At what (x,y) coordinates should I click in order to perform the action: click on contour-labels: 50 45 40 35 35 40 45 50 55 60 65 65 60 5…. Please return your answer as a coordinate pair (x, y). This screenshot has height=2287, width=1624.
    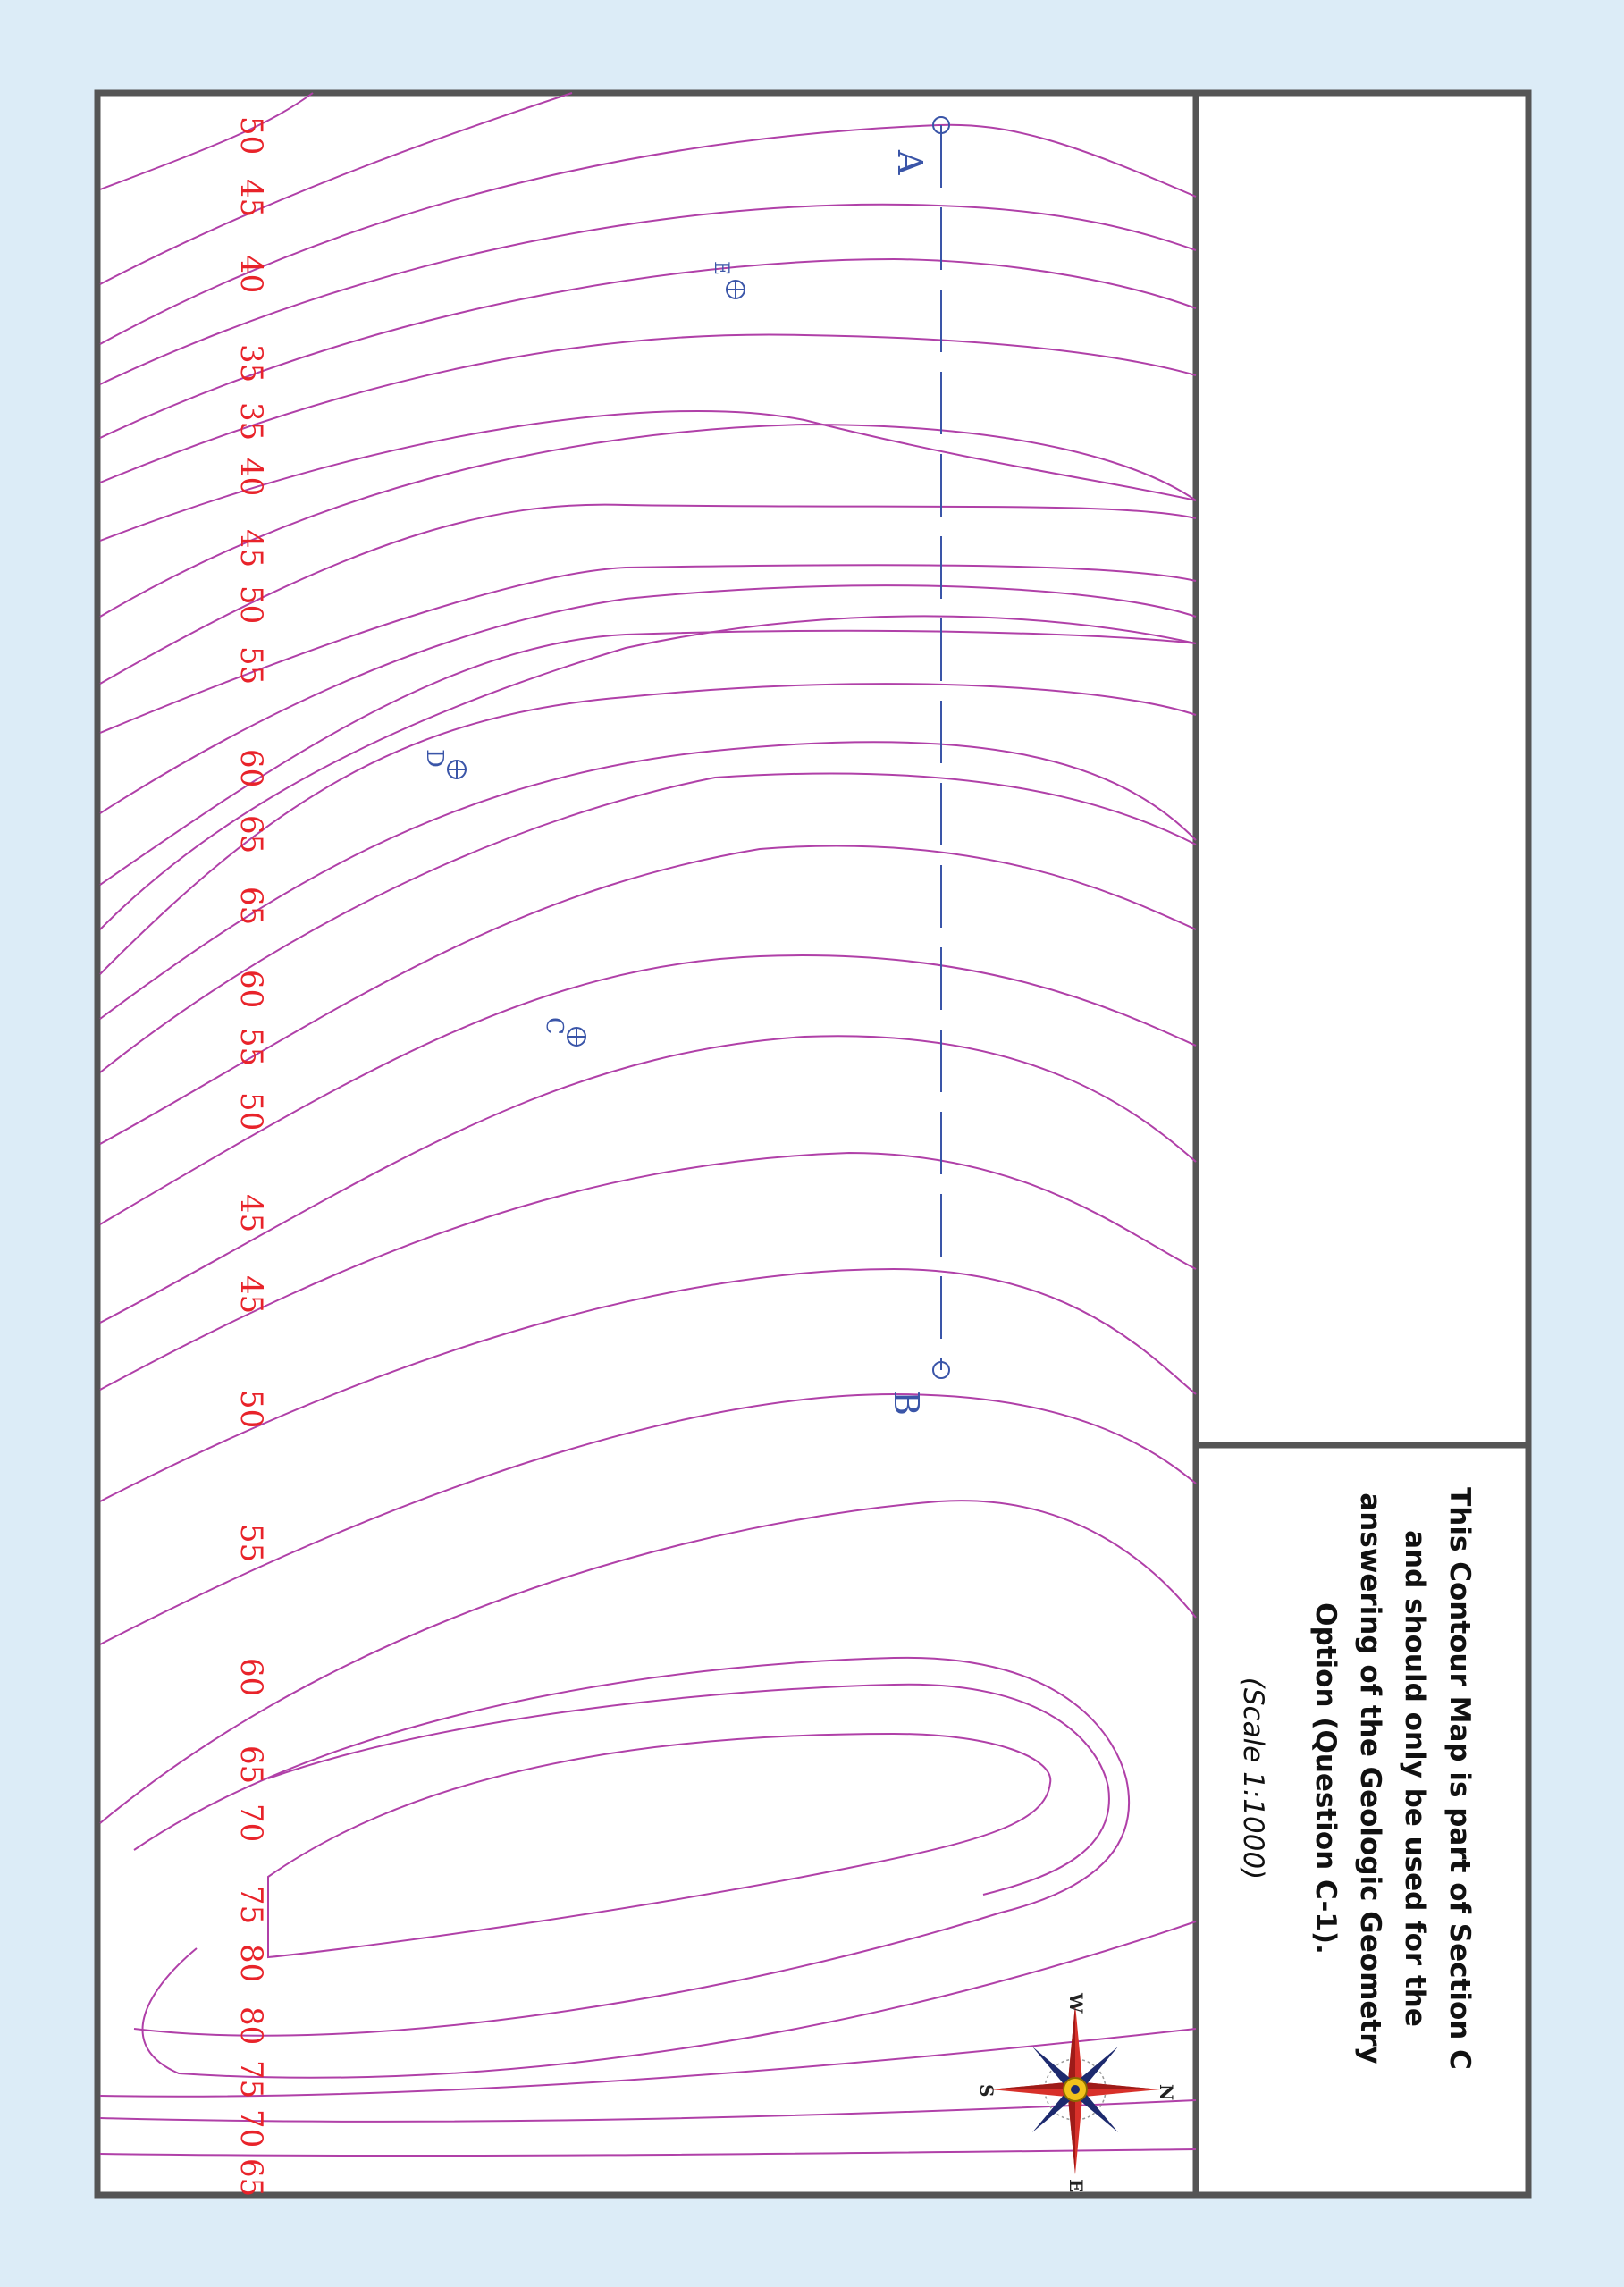
    Looking at the image, I should click on (251, 1156).